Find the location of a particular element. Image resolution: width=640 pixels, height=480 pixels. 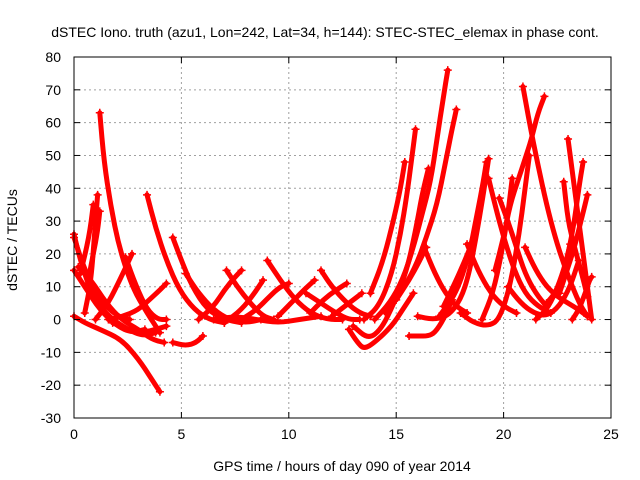

x-tick-label: 15 is located at coordinates (396, 434).